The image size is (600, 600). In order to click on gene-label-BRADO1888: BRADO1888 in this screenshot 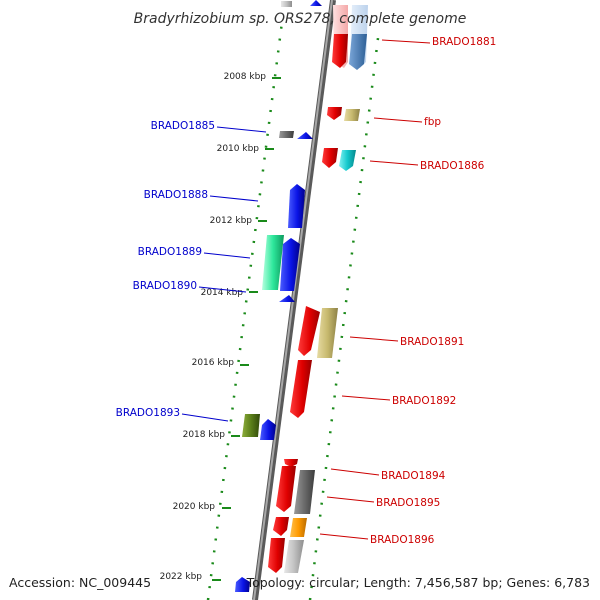, I will do `click(176, 195)`.